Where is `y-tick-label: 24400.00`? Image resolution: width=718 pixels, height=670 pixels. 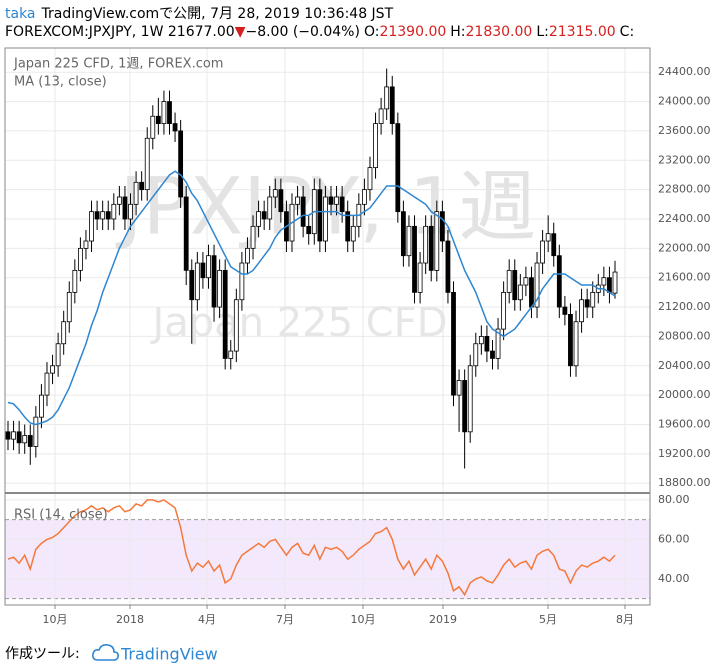 y-tick-label: 24400.00 is located at coordinates (684, 71).